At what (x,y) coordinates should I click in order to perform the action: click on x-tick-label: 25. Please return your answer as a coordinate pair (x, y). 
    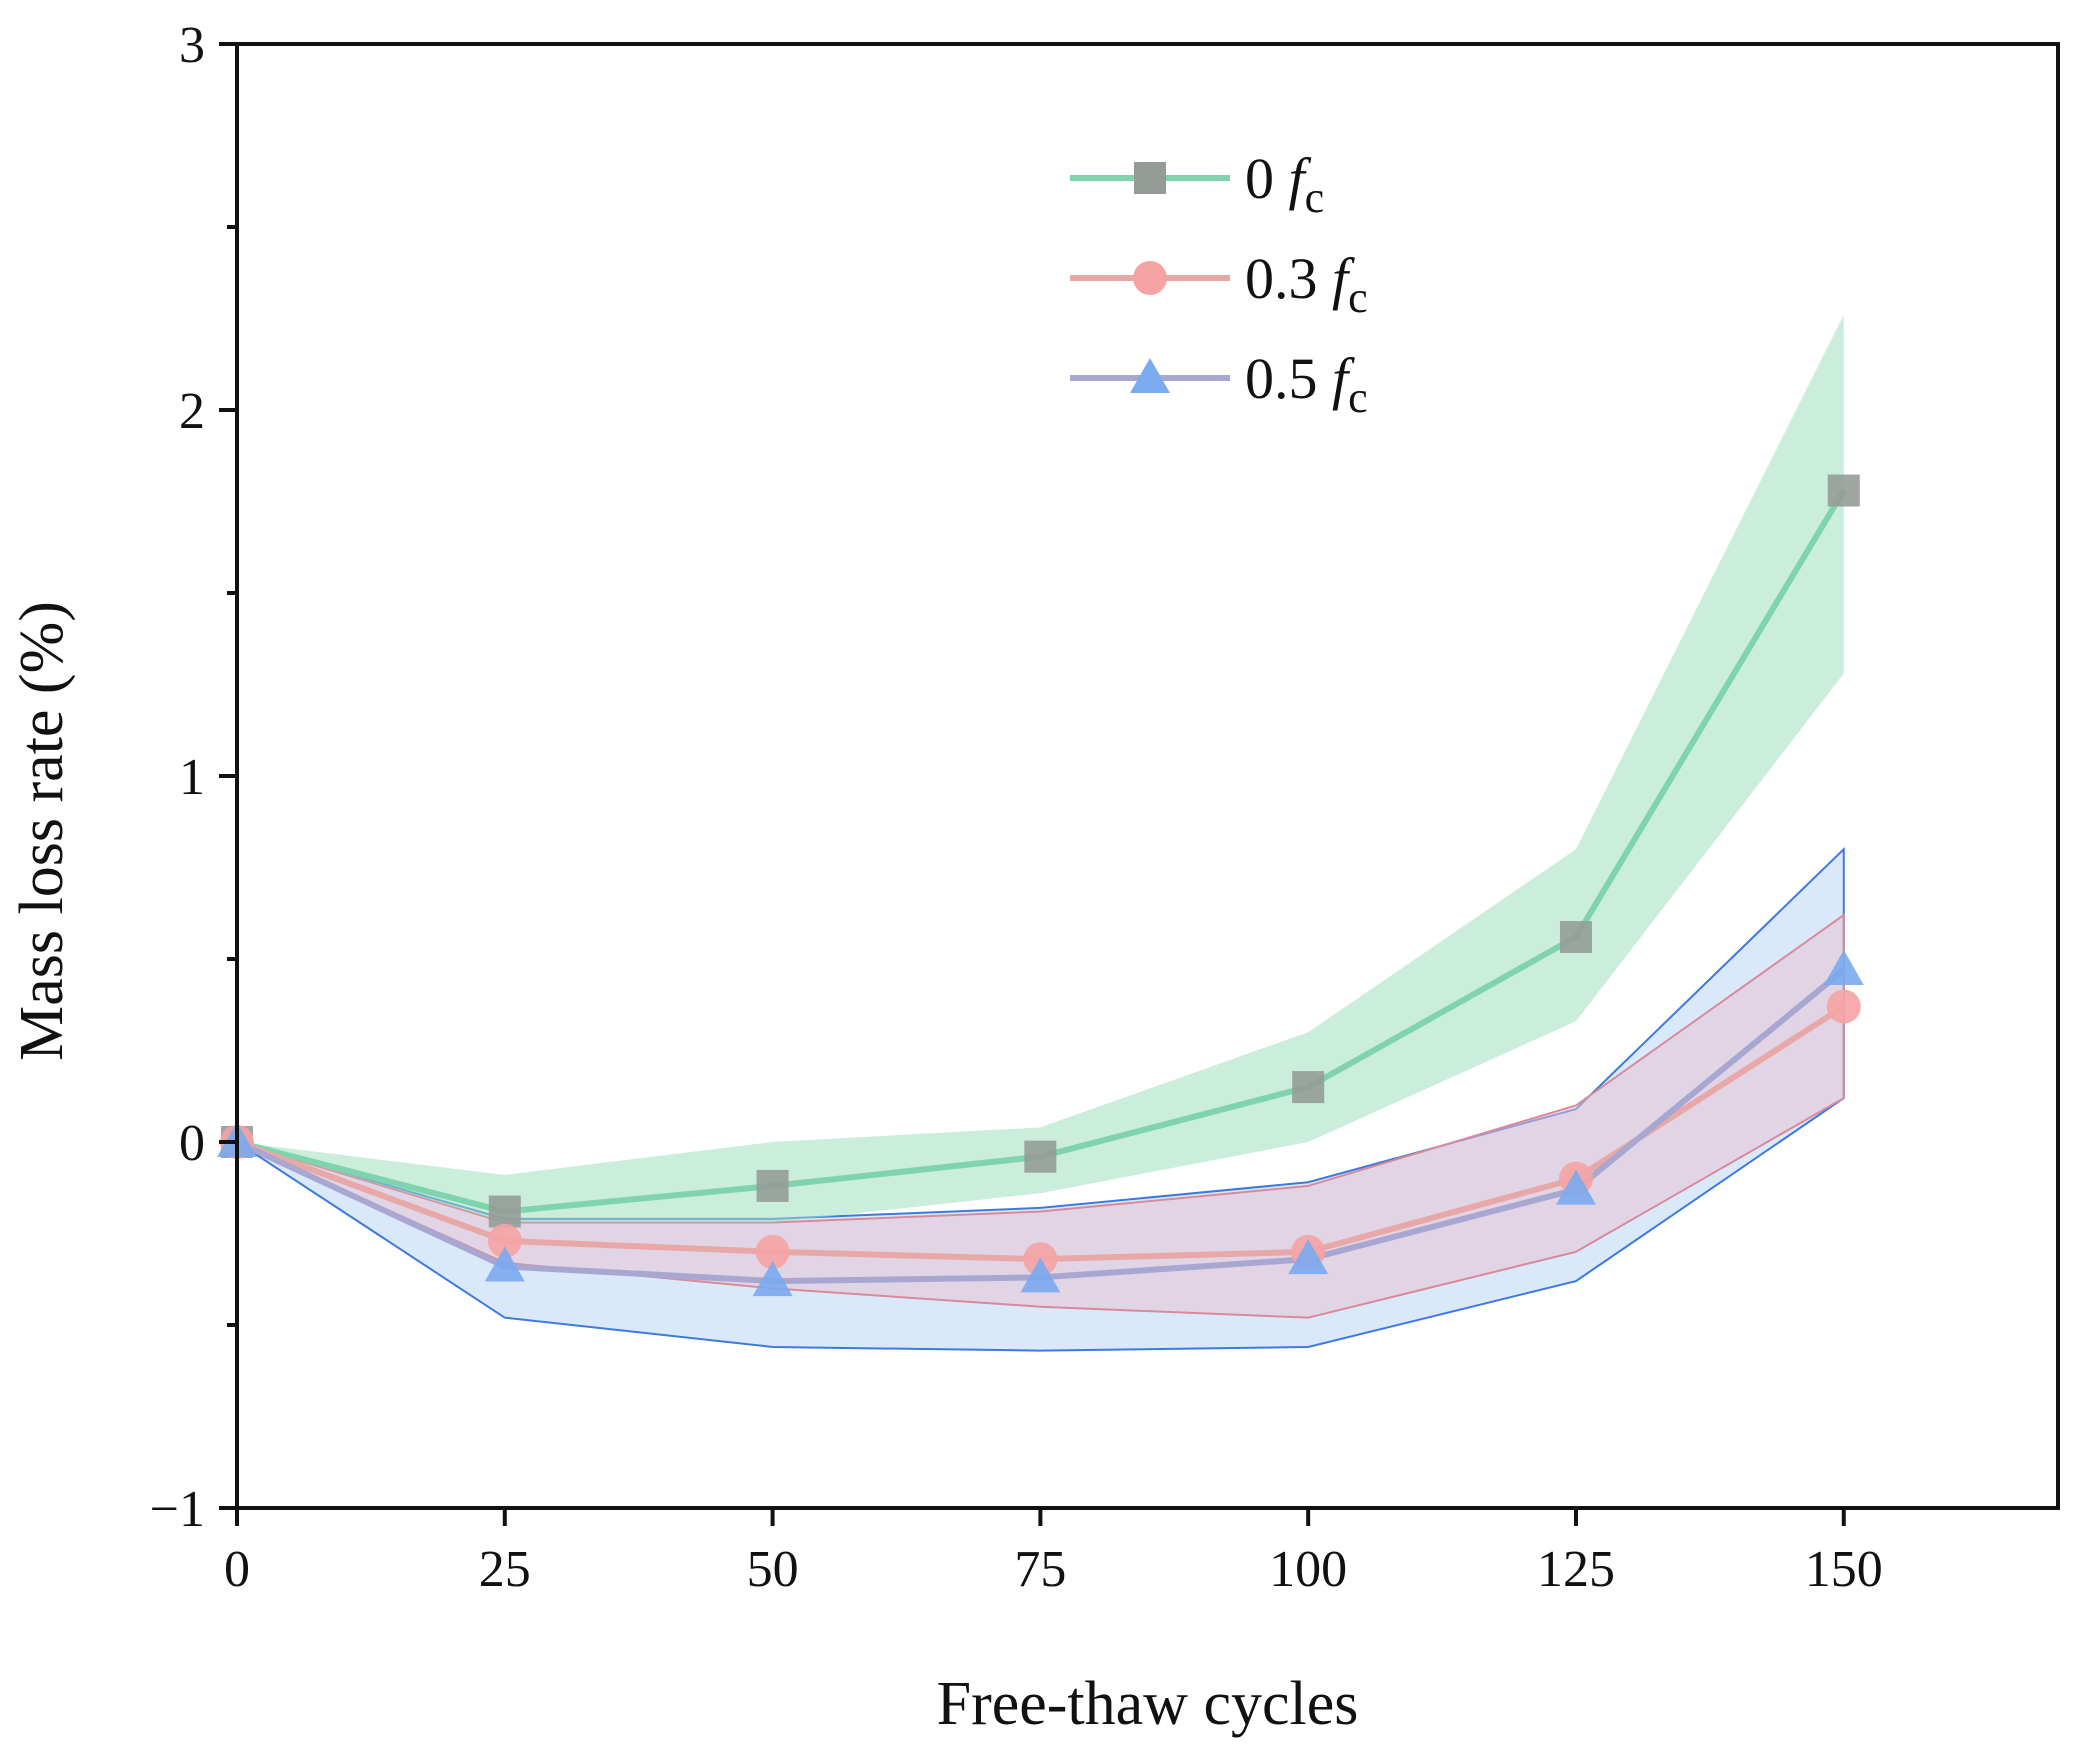
    Looking at the image, I should click on (505, 1569).